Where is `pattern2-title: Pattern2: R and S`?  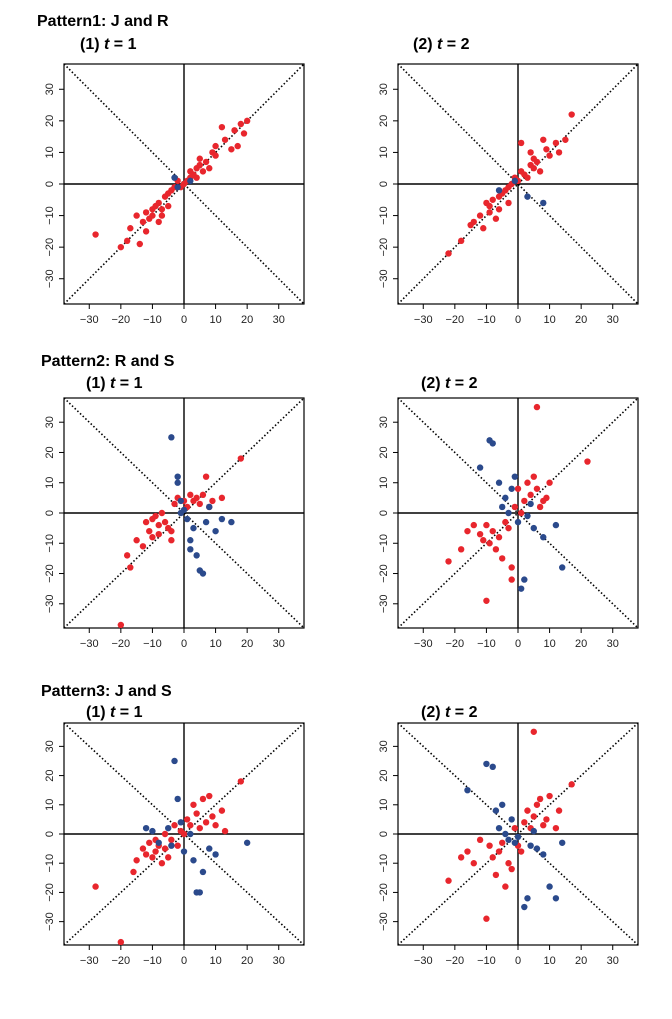 pattern2-title: Pattern2: R and S is located at coordinates (108, 361).